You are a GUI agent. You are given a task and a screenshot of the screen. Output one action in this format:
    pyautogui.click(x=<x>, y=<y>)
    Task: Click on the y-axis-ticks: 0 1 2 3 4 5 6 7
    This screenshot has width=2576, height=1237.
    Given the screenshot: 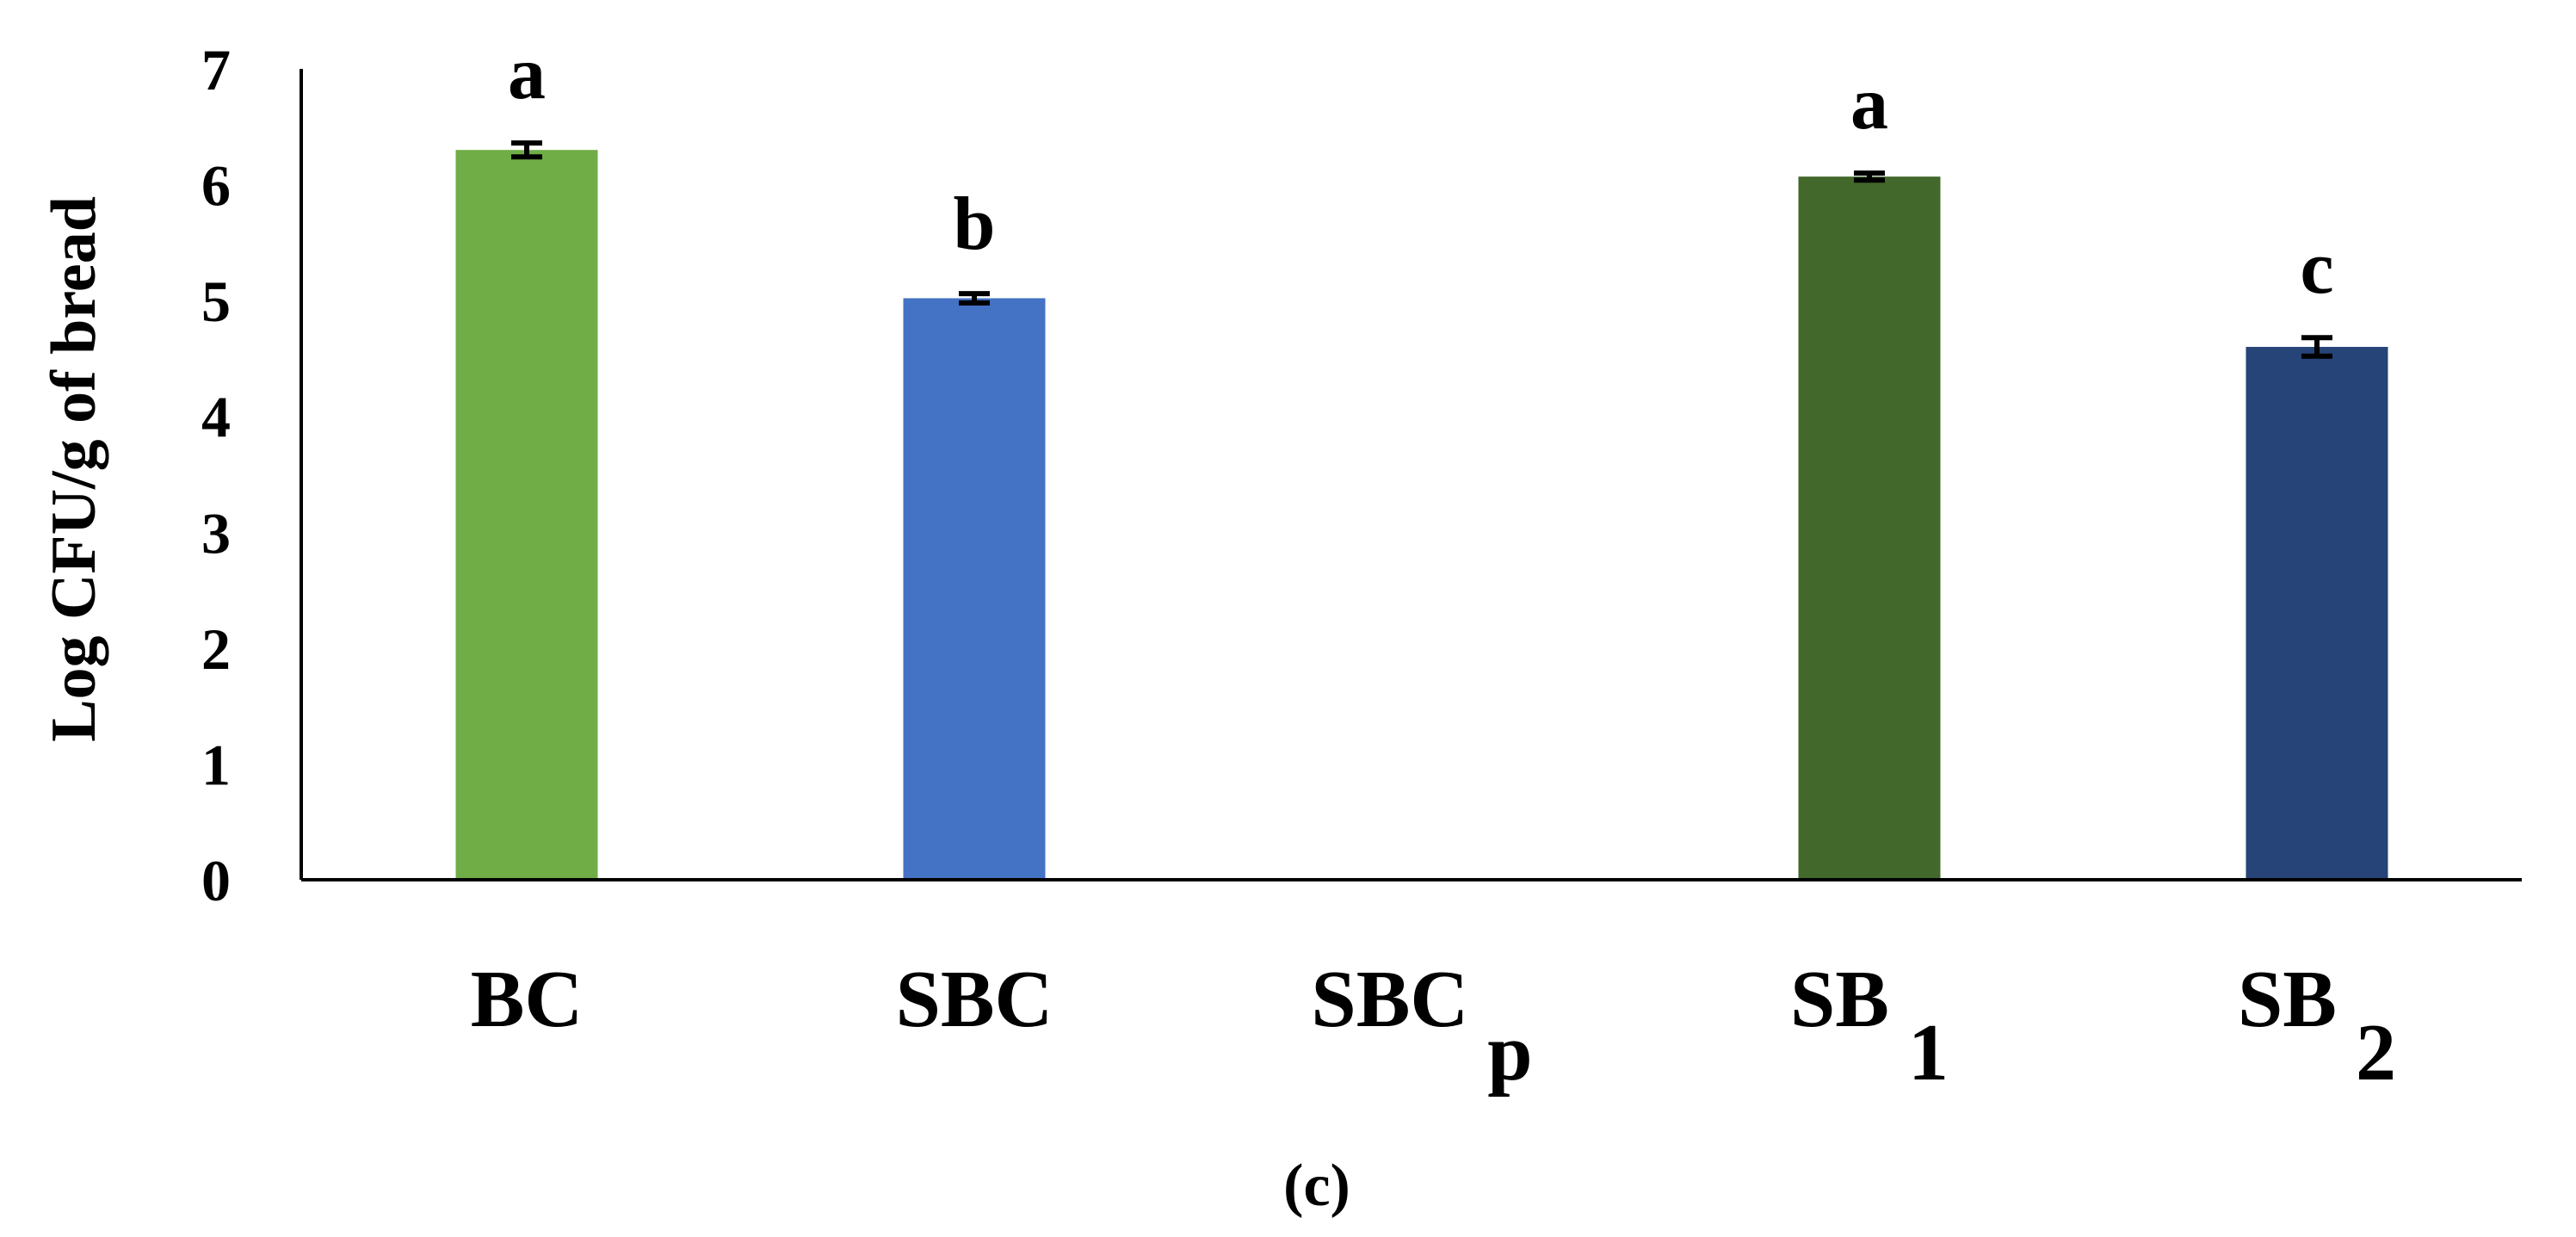 What is the action you would take?
    pyautogui.click(x=216, y=475)
    